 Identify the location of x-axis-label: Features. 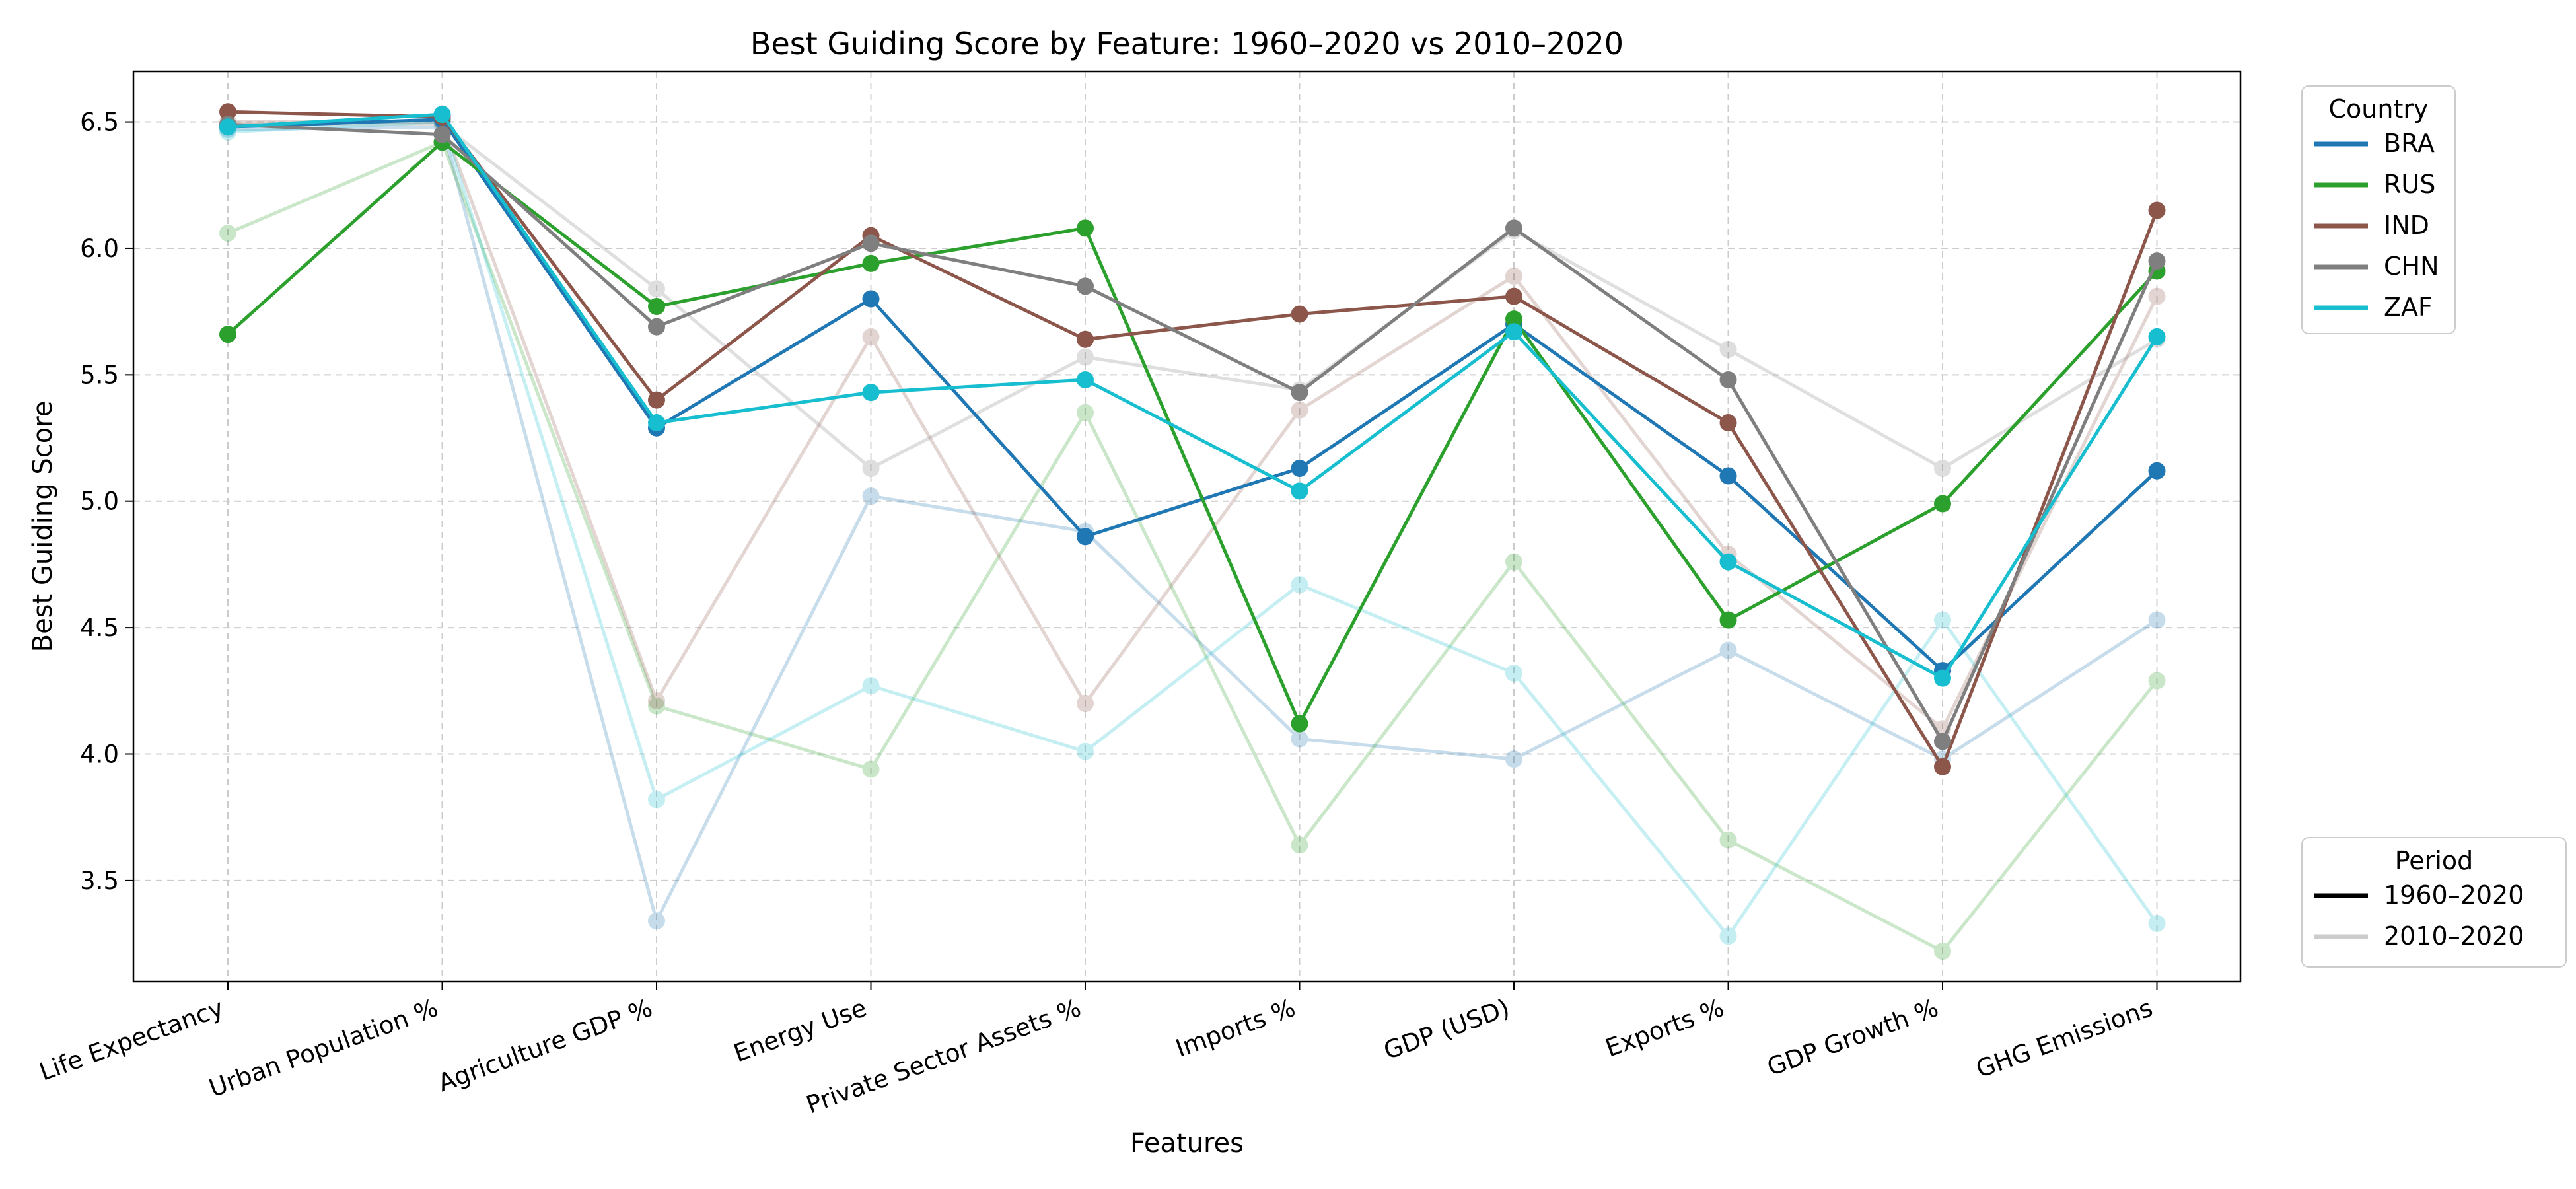
(1187, 1143).